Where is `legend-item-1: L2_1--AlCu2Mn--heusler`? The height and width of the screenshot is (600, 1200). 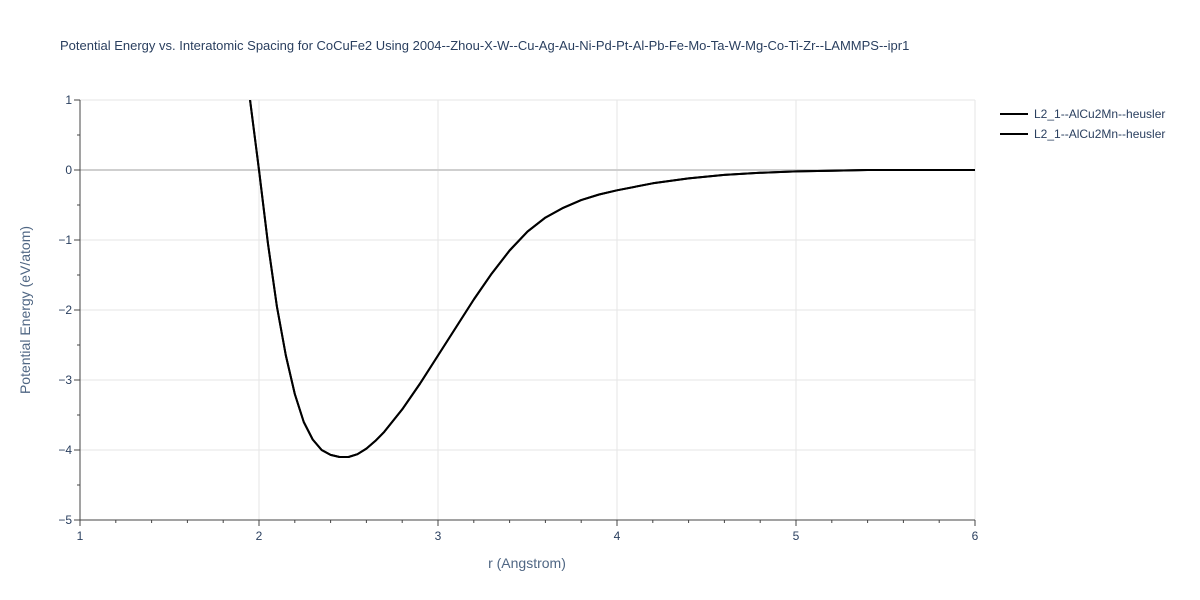
legend-item-1: L2_1--AlCu2Mn--heusler is located at coordinates (1082, 114).